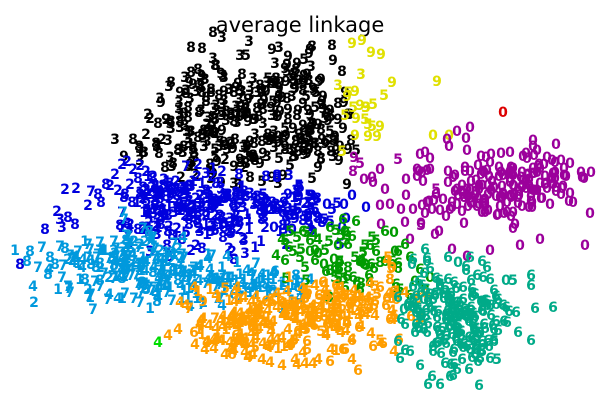 This screenshot has width=600, height=400. Describe the element at coordinates (144, 200) in the screenshot. I see `data-point-blue: 7` at that location.